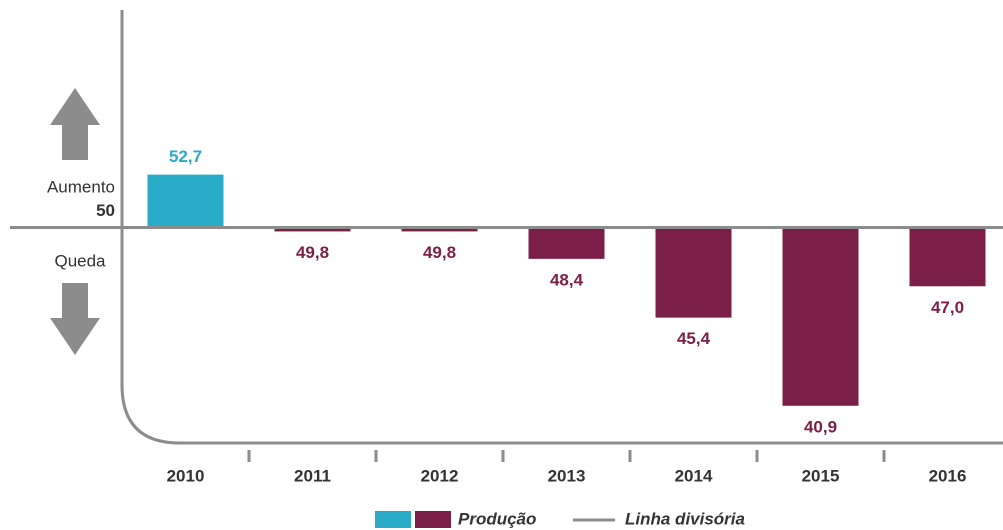 Image resolution: width=1003 pixels, height=530 pixels. I want to click on value-label: 48,4, so click(567, 279).